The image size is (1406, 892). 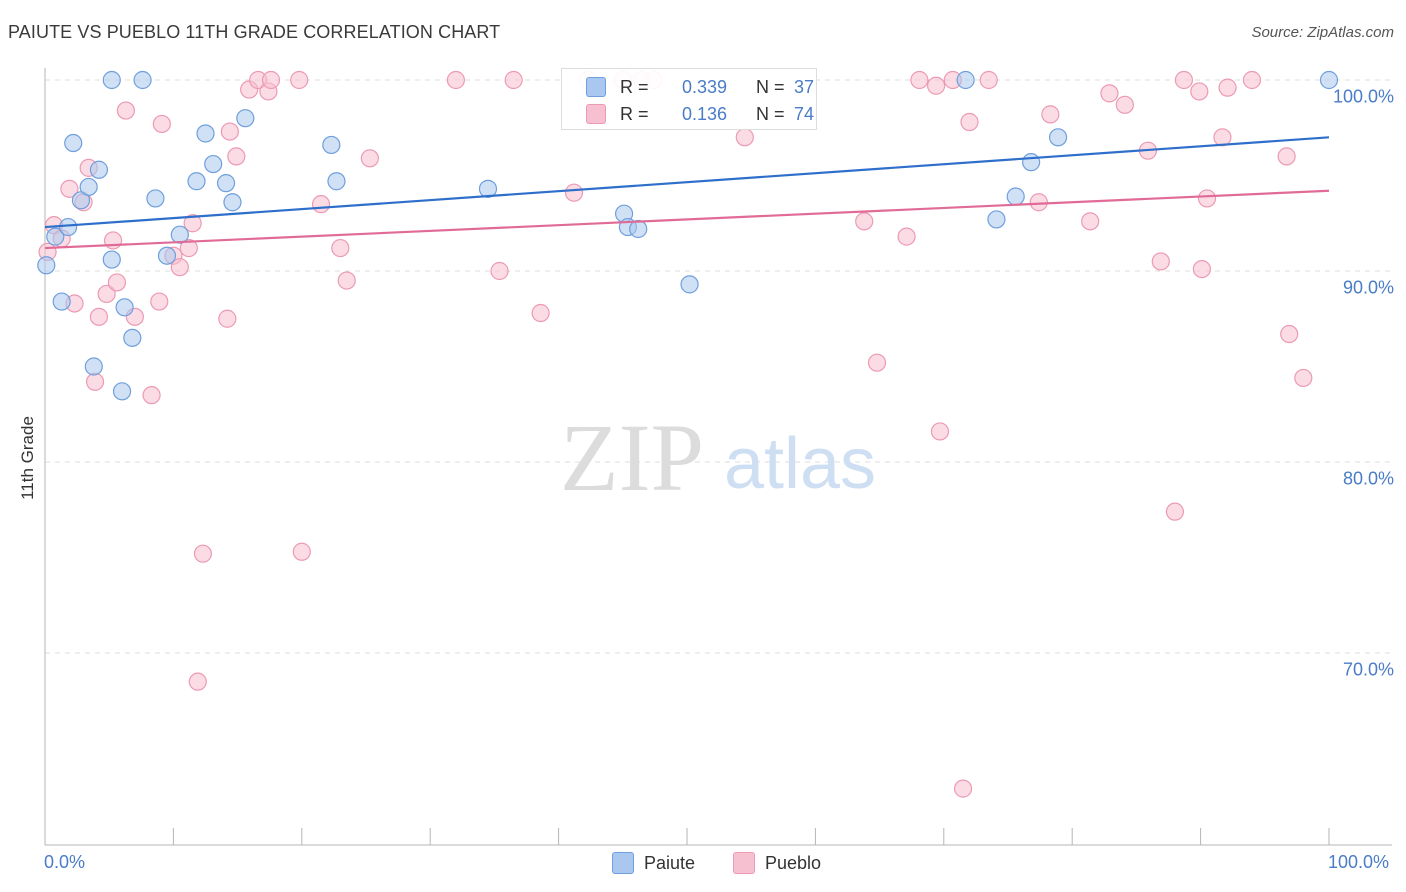 I want to click on legend-item-paiute: Paiute, so click(x=653, y=863).